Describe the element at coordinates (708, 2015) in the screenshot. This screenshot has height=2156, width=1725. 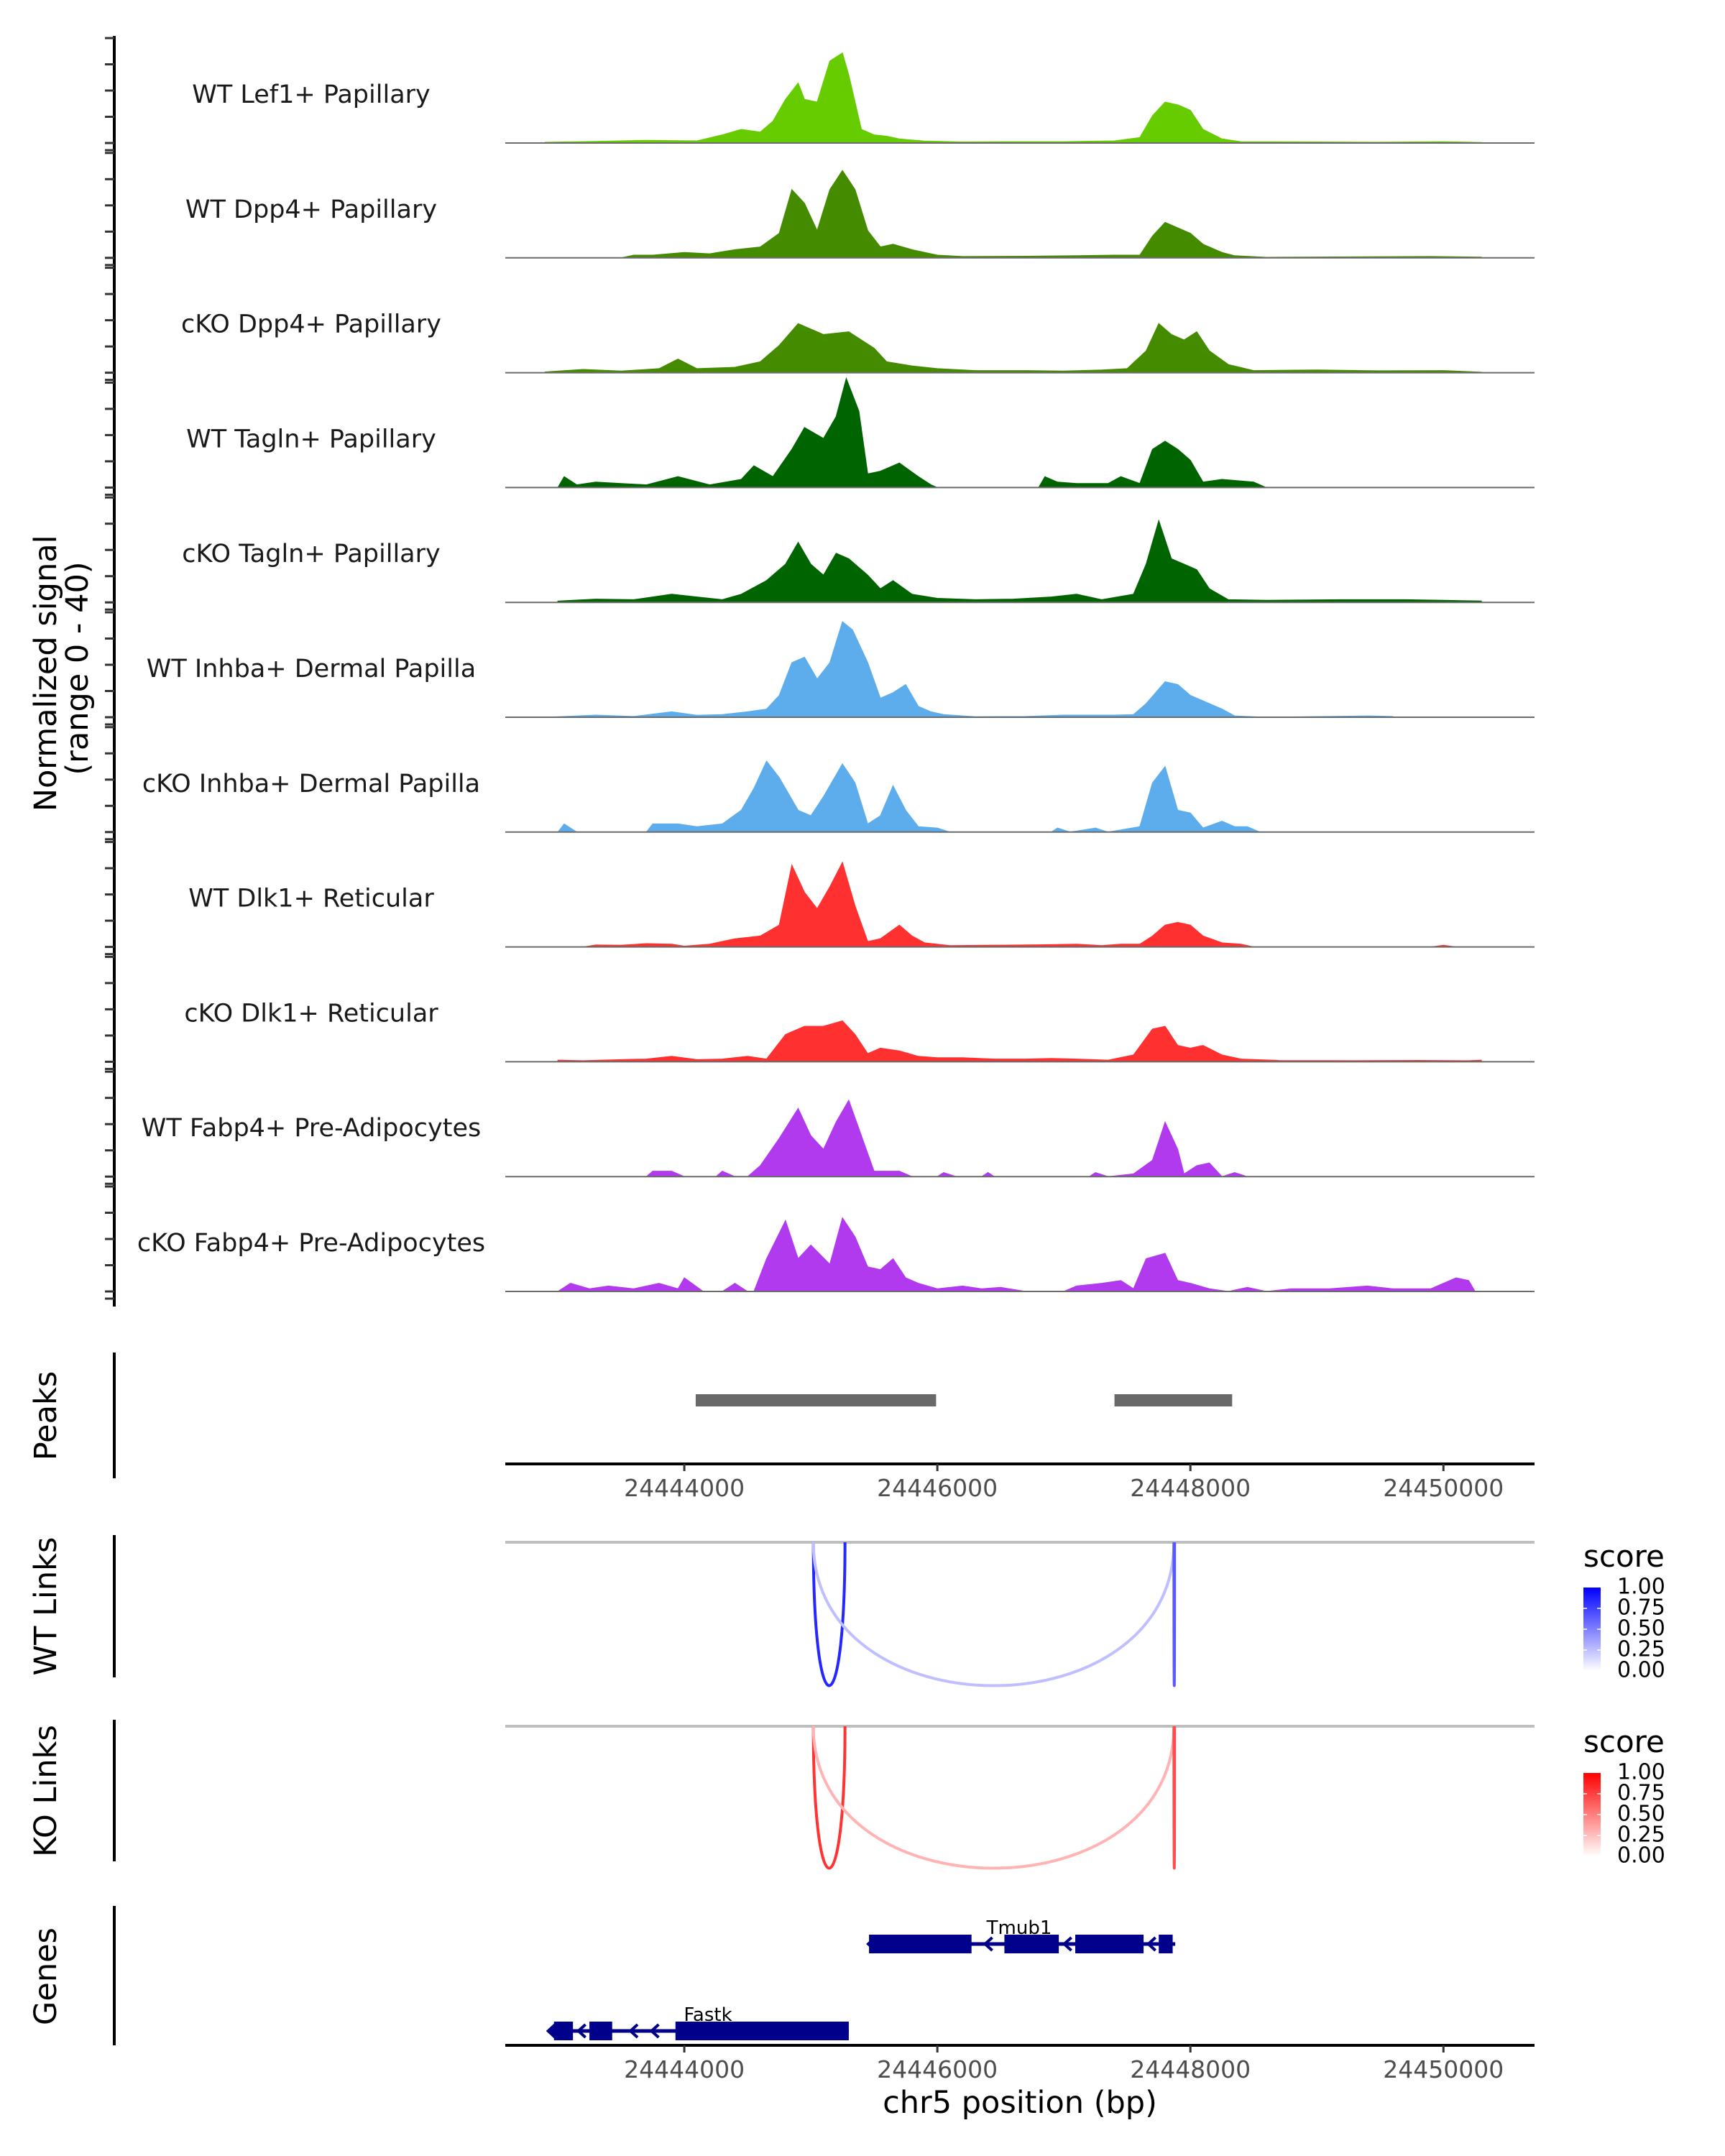
I see `gene-label: Fastk` at that location.